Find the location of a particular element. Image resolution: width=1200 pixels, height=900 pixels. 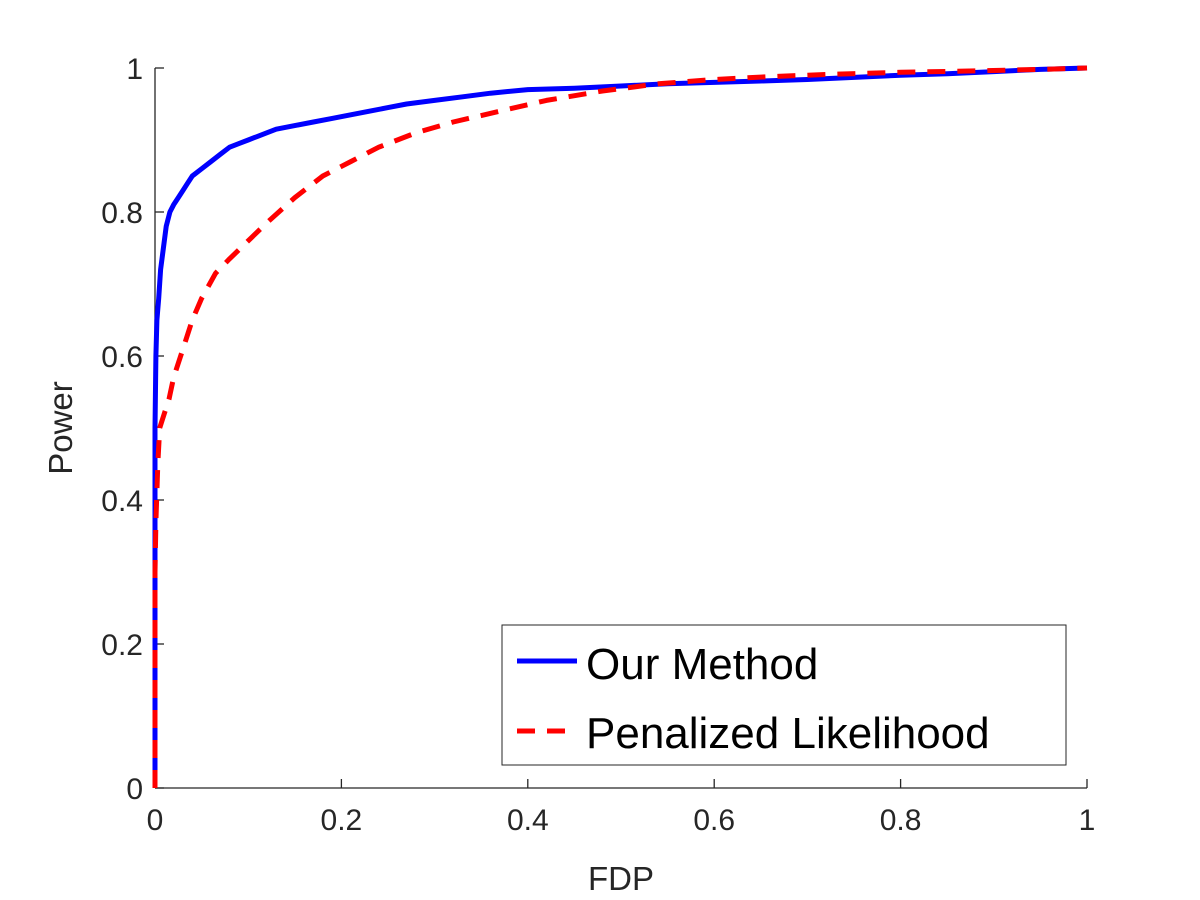

legend: Our Method Penalized Likelihood is located at coordinates (784, 695).